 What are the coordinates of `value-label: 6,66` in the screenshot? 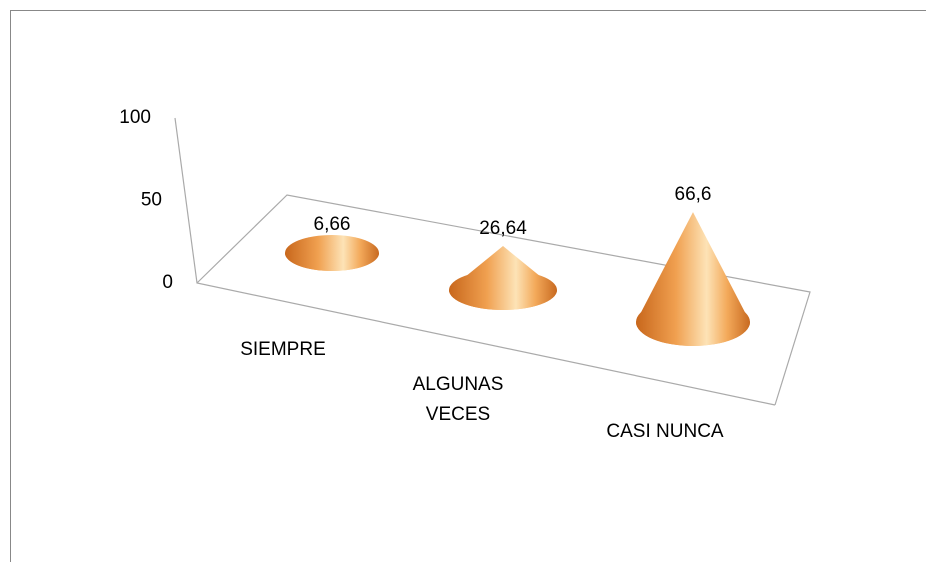 It's located at (332, 224).